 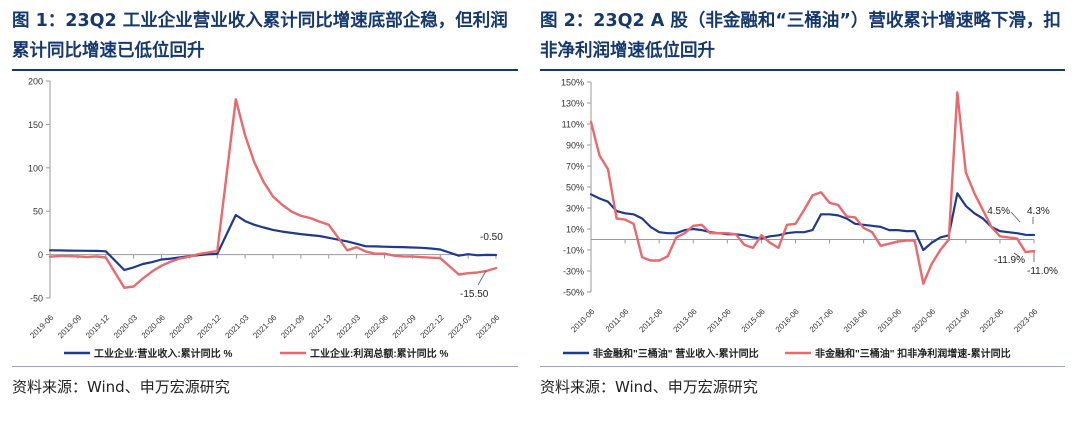 What do you see at coordinates (35, 82) in the screenshot?
I see `y-tick-label: 200` at bounding box center [35, 82].